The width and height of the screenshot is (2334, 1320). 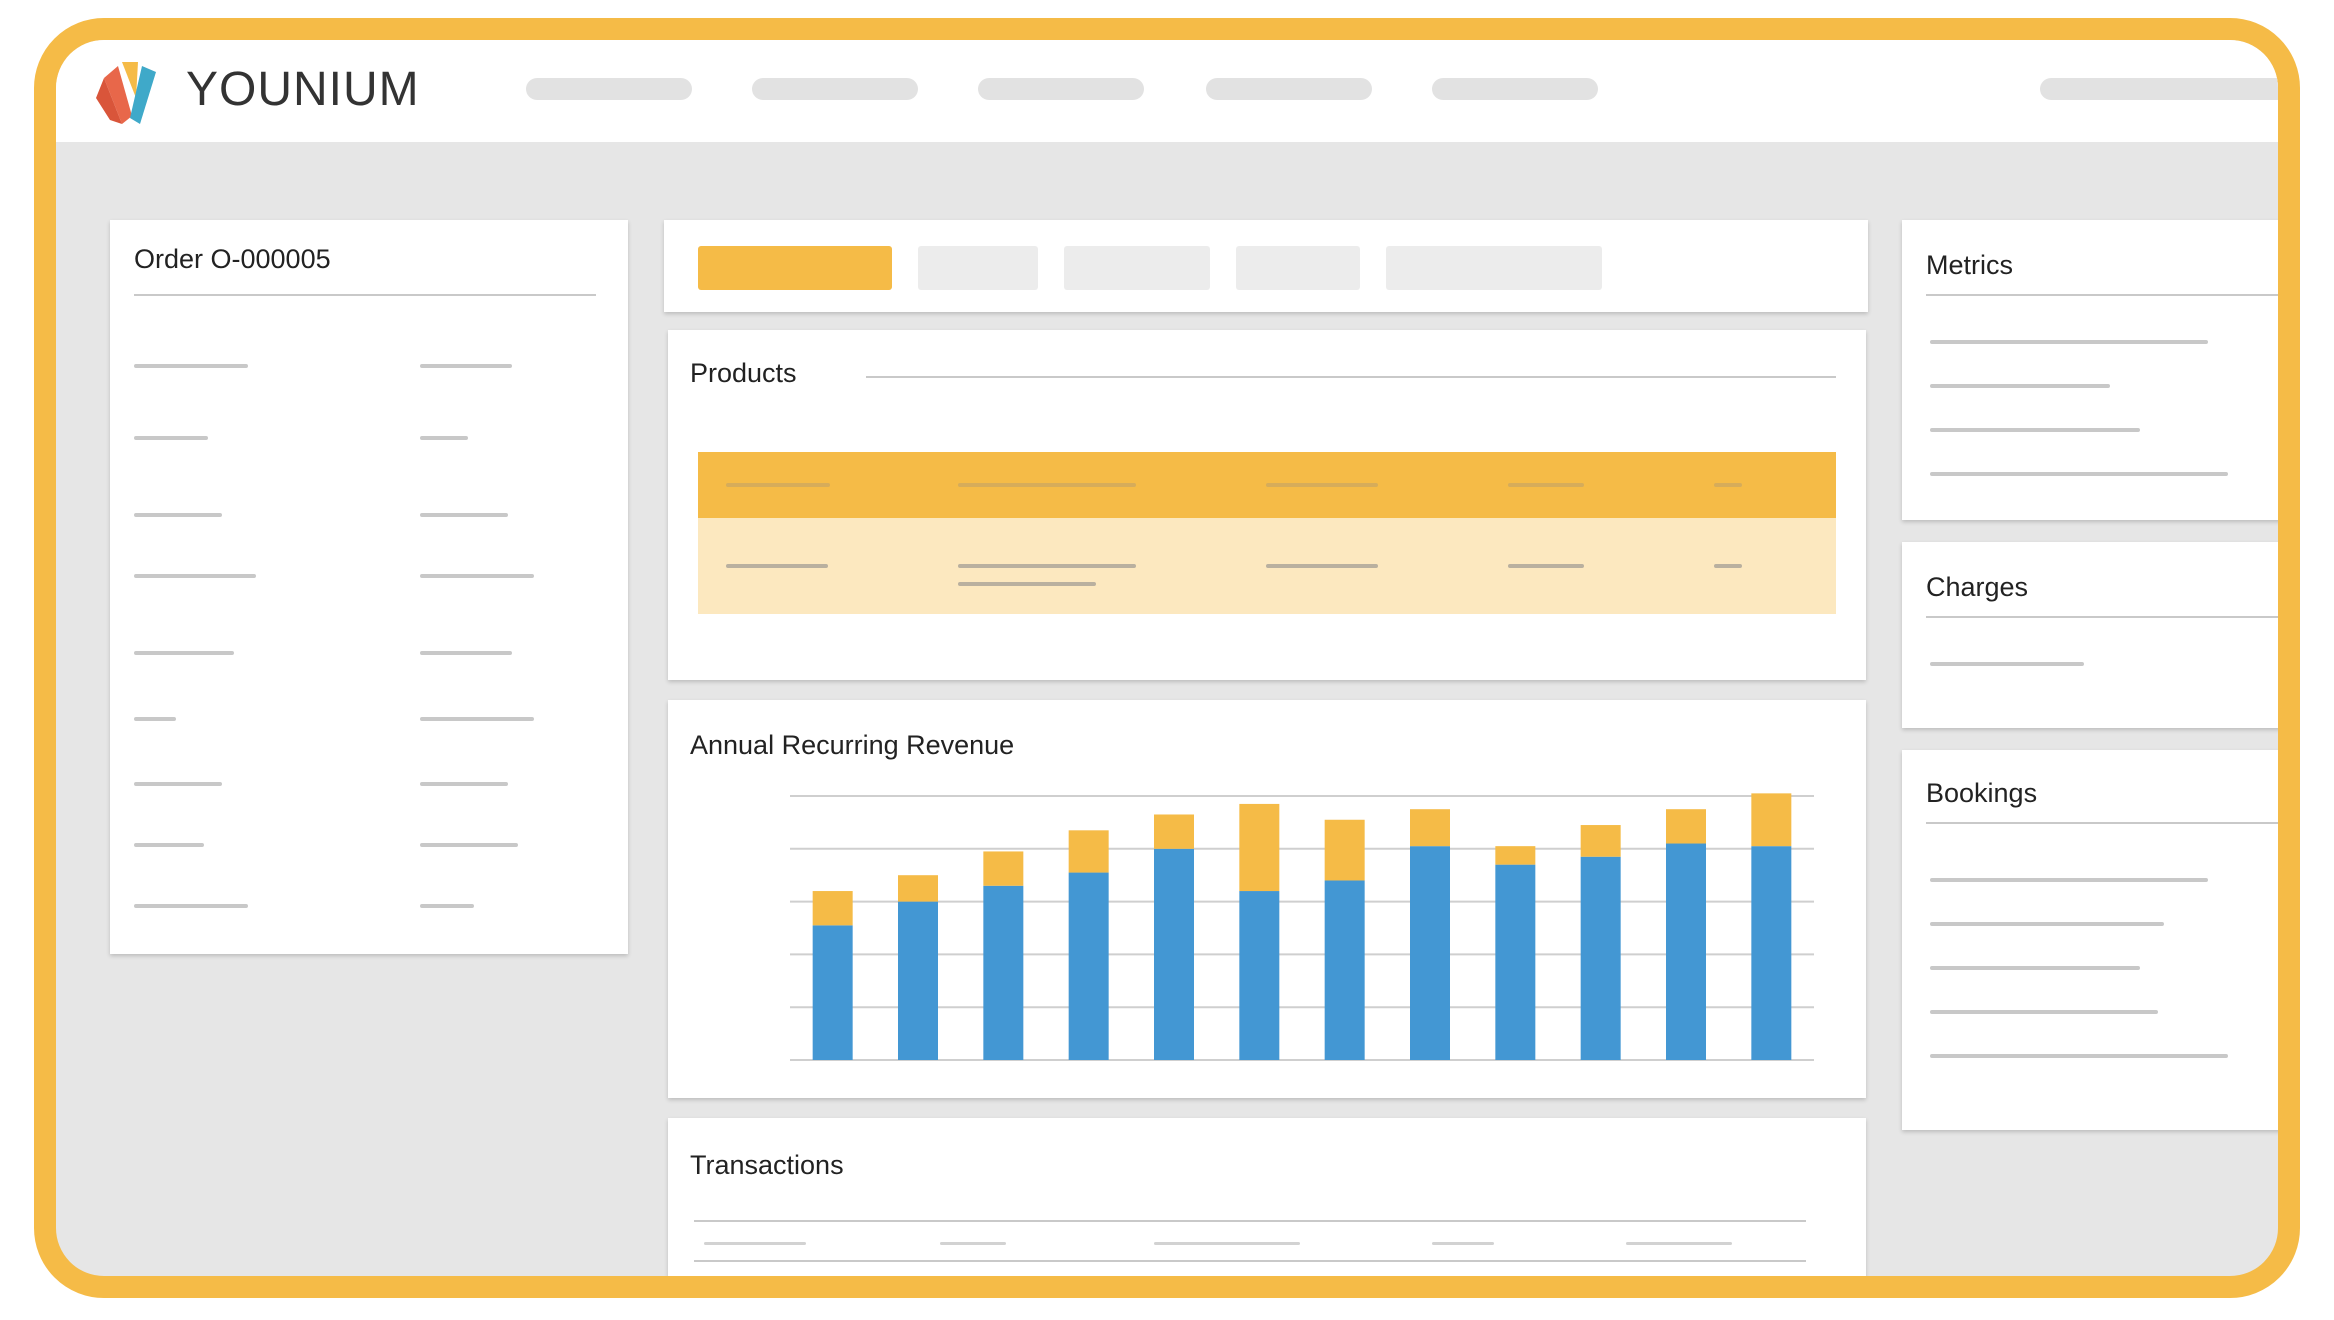 I want to click on charge-line, so click(x=2007, y=664).